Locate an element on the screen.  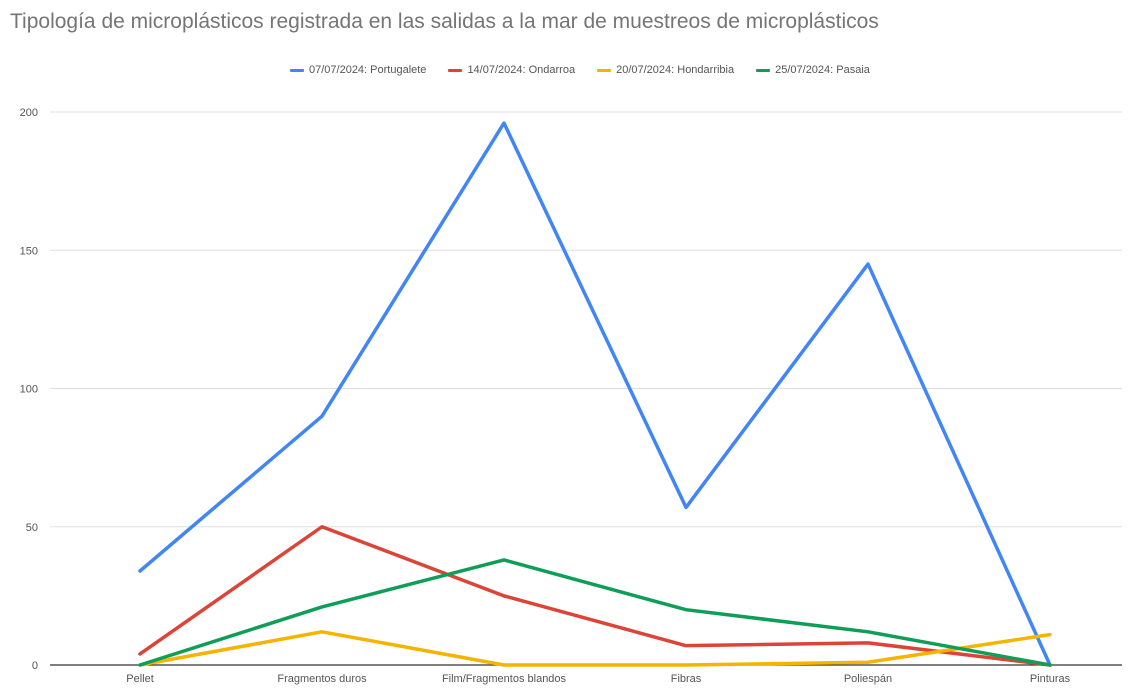
legend-item: 20/07/2024: Hondarribia is located at coordinates (665, 70).